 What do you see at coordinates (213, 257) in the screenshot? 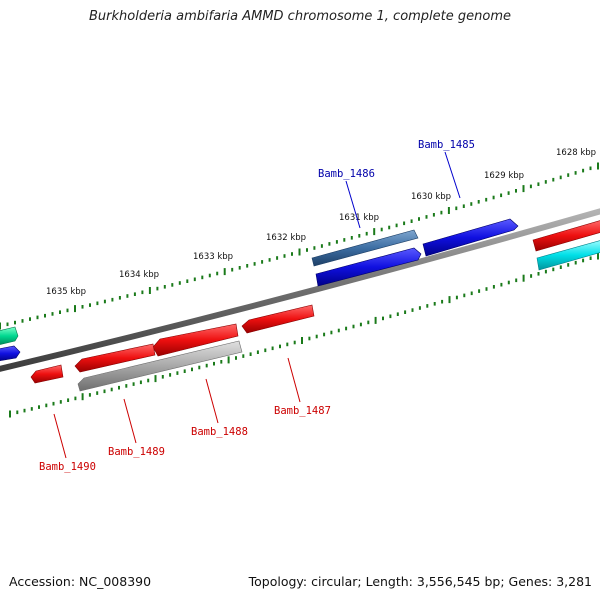
I see `scale-label-1633: 1633 kbp` at bounding box center [213, 257].